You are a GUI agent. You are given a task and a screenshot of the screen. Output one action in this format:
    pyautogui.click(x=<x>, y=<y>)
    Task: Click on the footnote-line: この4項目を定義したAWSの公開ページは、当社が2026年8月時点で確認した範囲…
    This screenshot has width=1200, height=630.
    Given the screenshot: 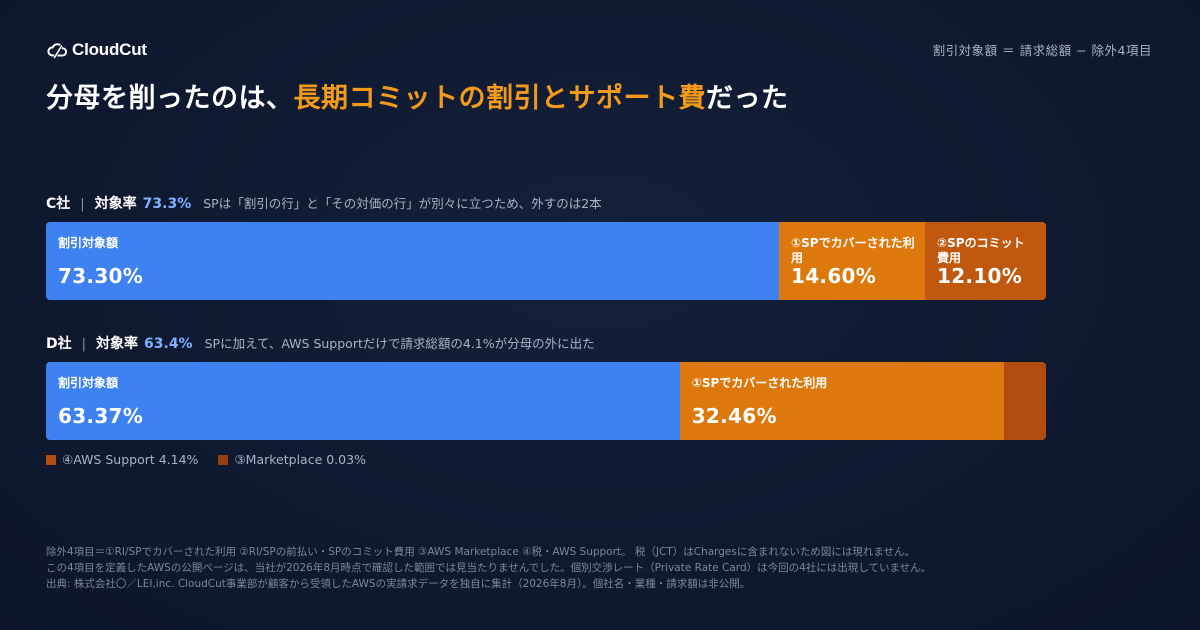 What is the action you would take?
    pyautogui.click(x=489, y=568)
    